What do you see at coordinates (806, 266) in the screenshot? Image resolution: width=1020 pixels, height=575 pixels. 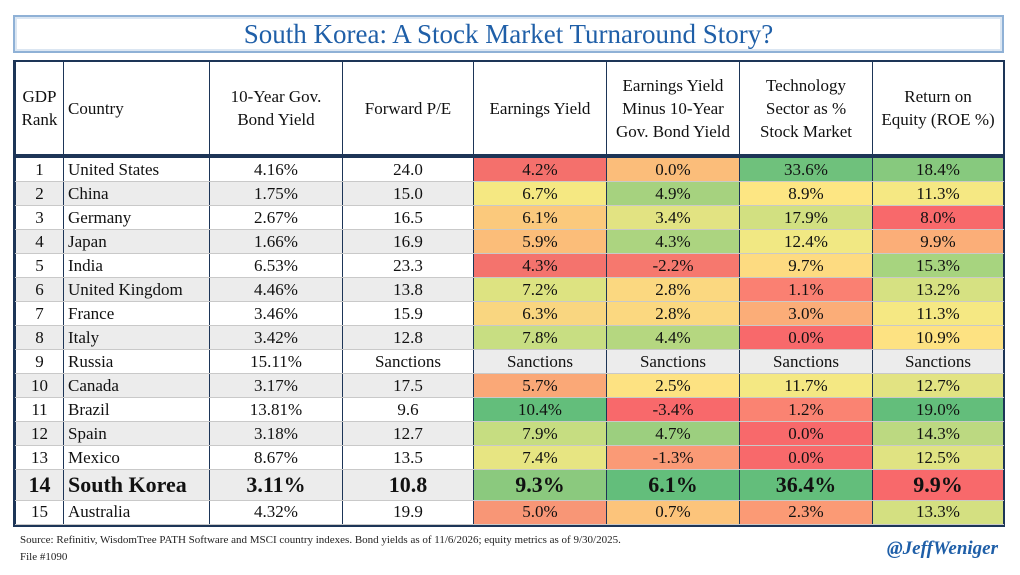 I see `cell-tech: 9.7%` at bounding box center [806, 266].